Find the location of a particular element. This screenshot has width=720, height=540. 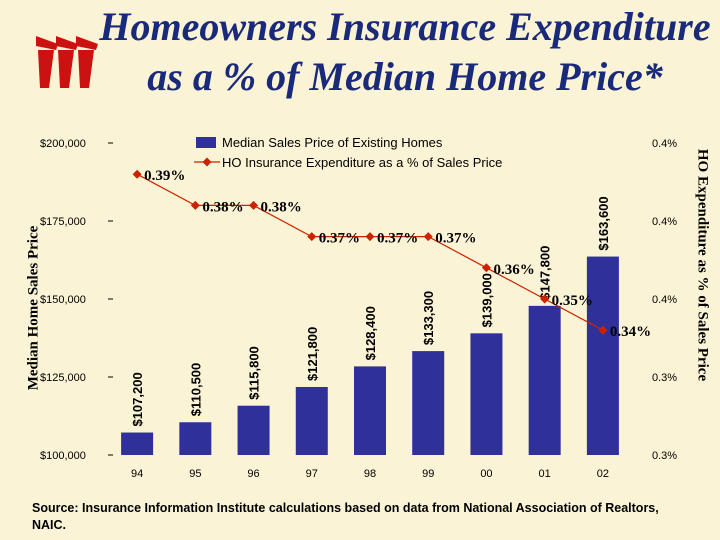

line-point-label: 0.39% is located at coordinates (164, 176).